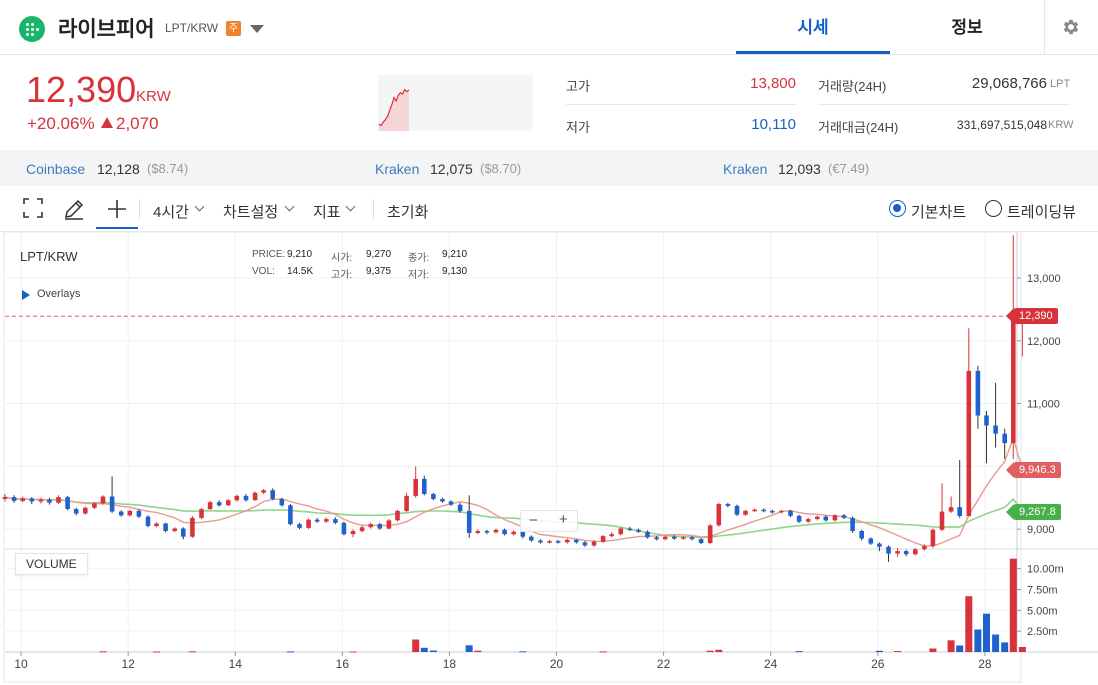 This screenshot has height=685, width=1098. What do you see at coordinates (33, 208) in the screenshot?
I see `fullscreen-icon` at bounding box center [33, 208].